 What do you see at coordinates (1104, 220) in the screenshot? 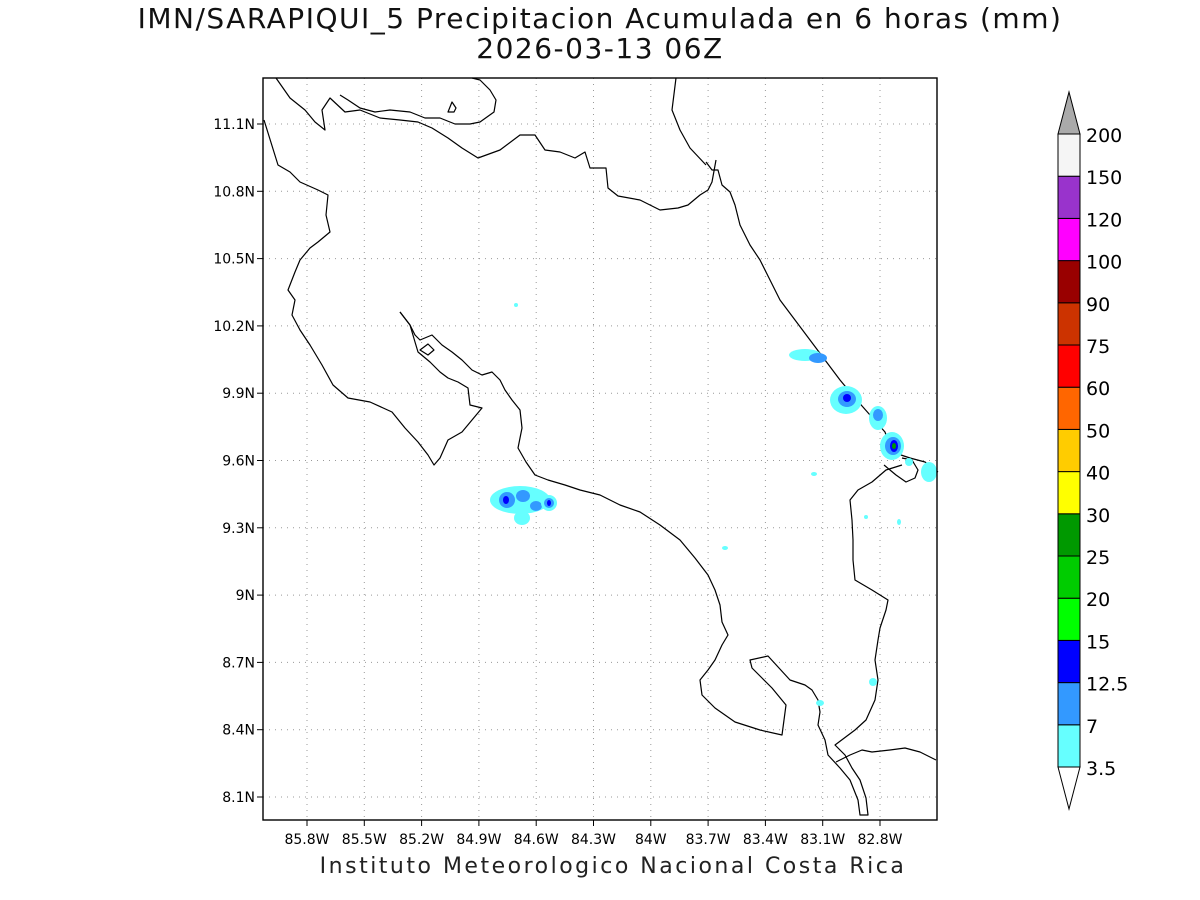
I see `colorbar-label: 120` at bounding box center [1104, 220].